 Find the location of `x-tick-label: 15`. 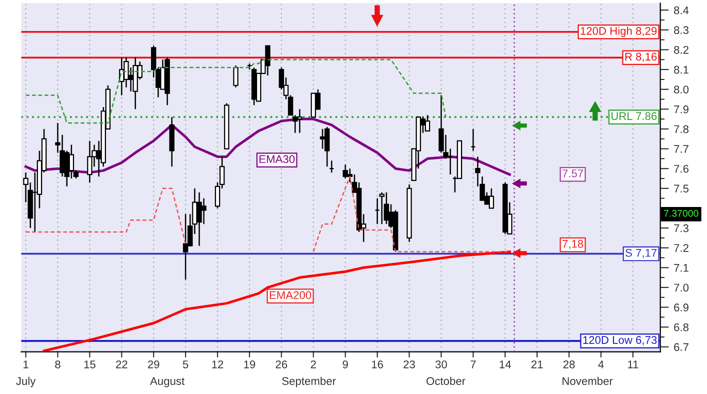

x-tick-label: 15 is located at coordinates (90, 364).